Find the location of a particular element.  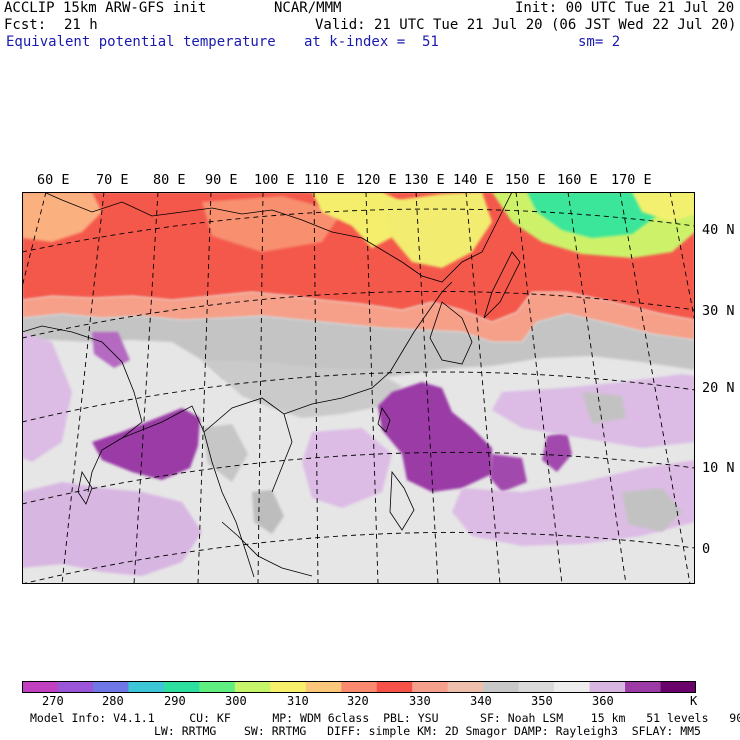

model-title: ACCLIP 15km ARW-GFS init is located at coordinates (105, 8).